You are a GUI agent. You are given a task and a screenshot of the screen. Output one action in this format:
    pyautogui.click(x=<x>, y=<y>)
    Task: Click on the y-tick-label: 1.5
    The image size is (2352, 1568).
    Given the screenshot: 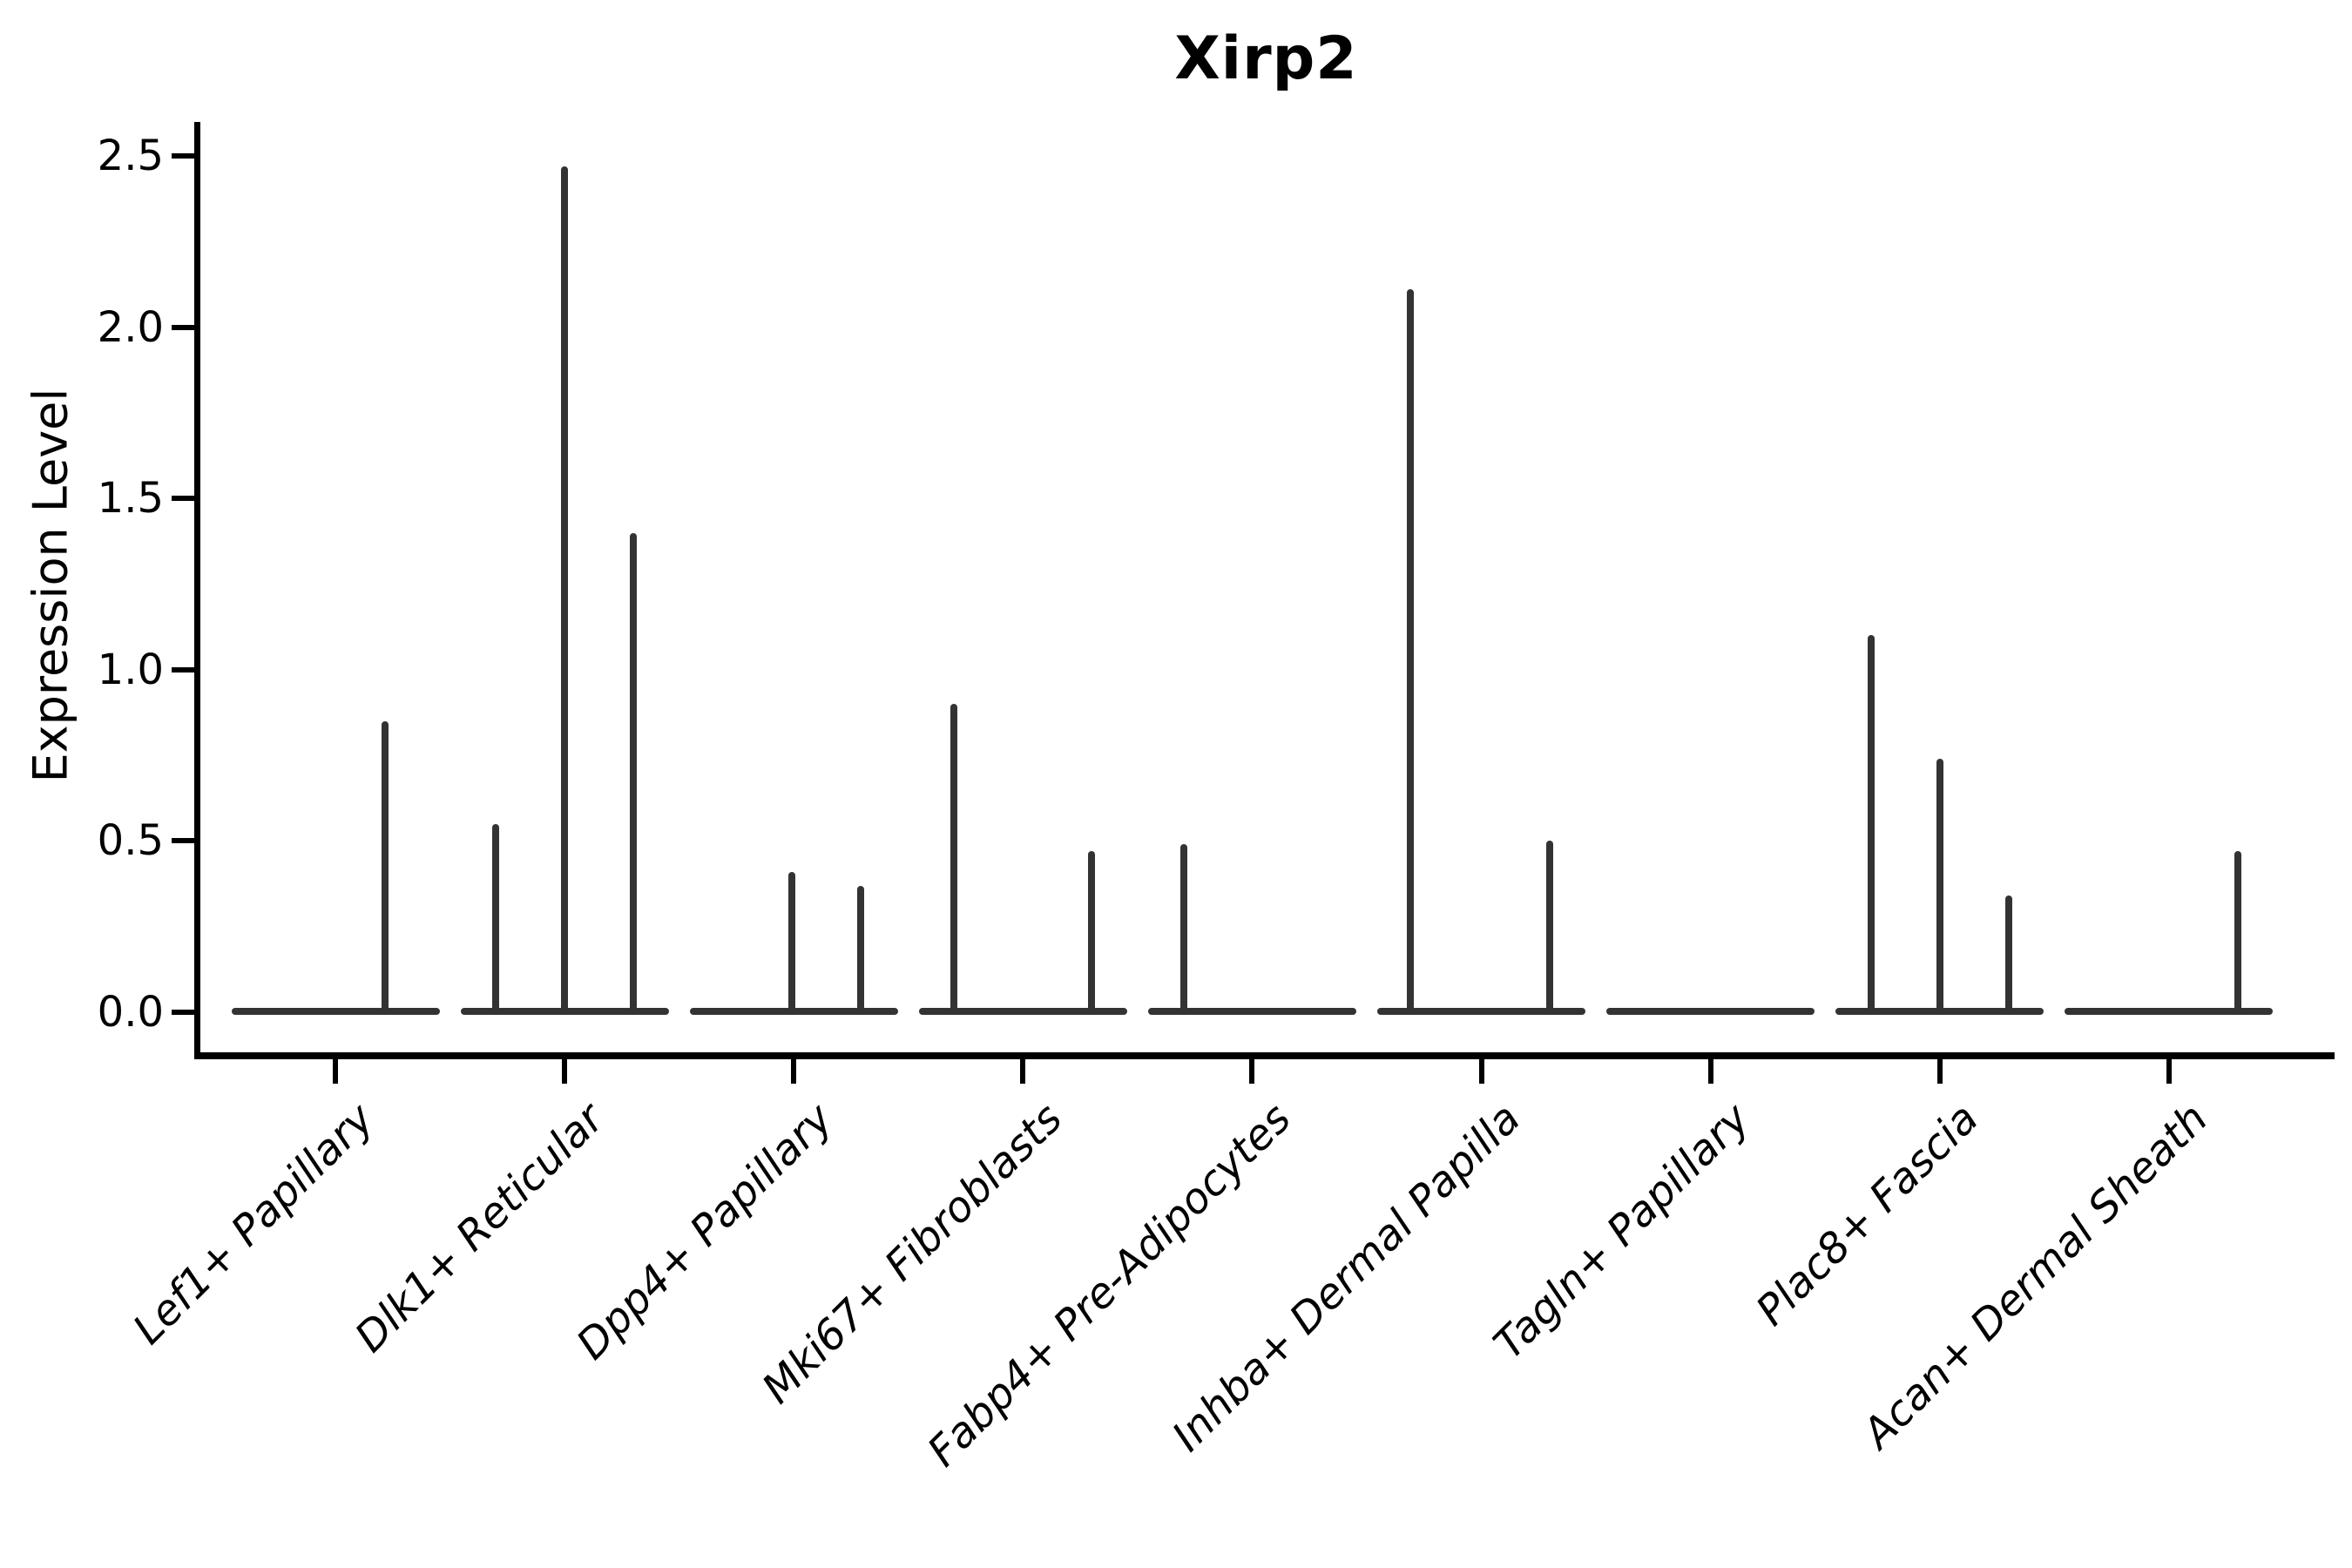 What is the action you would take?
    pyautogui.click(x=130, y=499)
    